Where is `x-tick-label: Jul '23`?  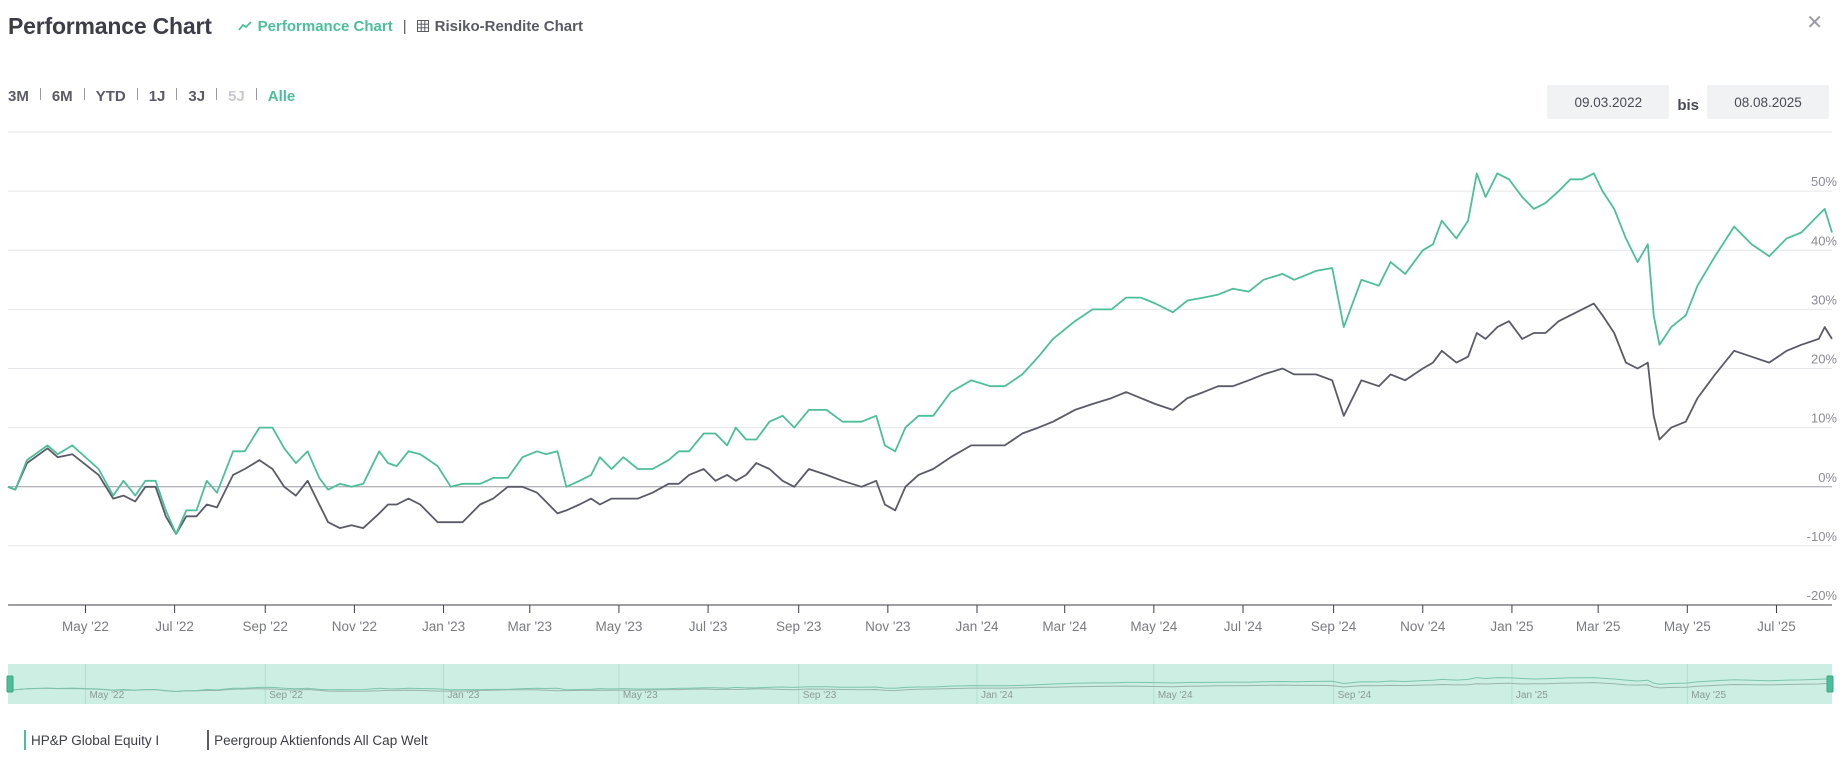
x-tick-label: Jul '23 is located at coordinates (708, 626).